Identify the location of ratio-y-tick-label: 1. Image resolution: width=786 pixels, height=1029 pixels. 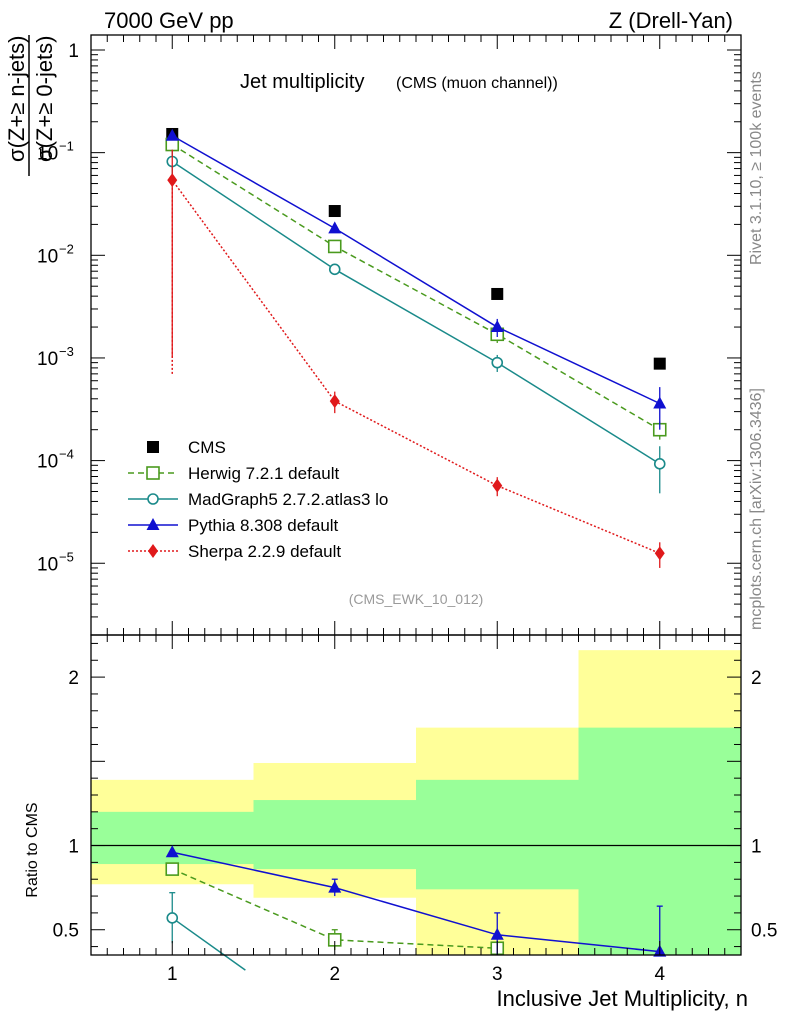
(73, 847).